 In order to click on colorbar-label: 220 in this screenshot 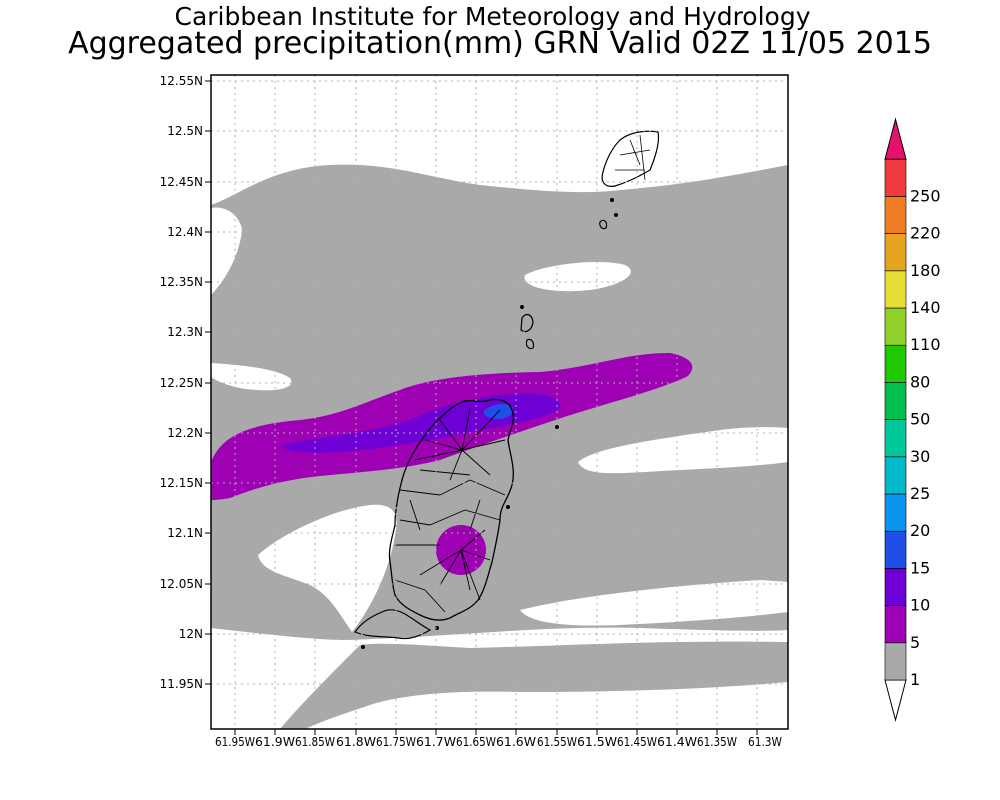, I will do `click(925, 233)`.